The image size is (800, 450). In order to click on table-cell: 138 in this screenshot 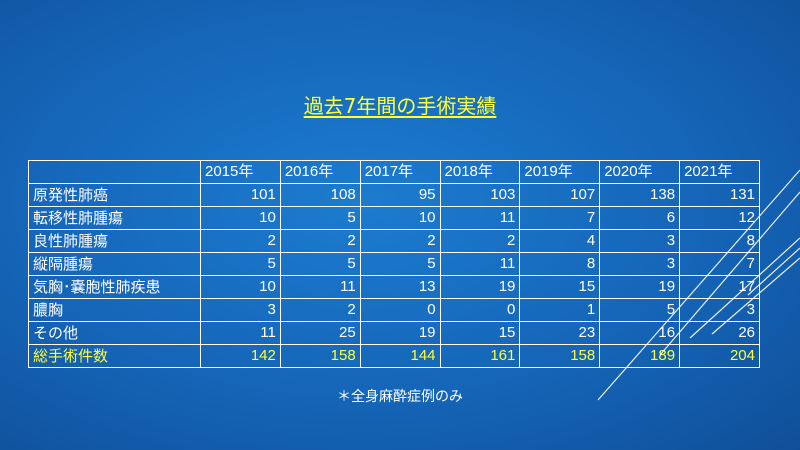, I will do `click(640, 195)`.